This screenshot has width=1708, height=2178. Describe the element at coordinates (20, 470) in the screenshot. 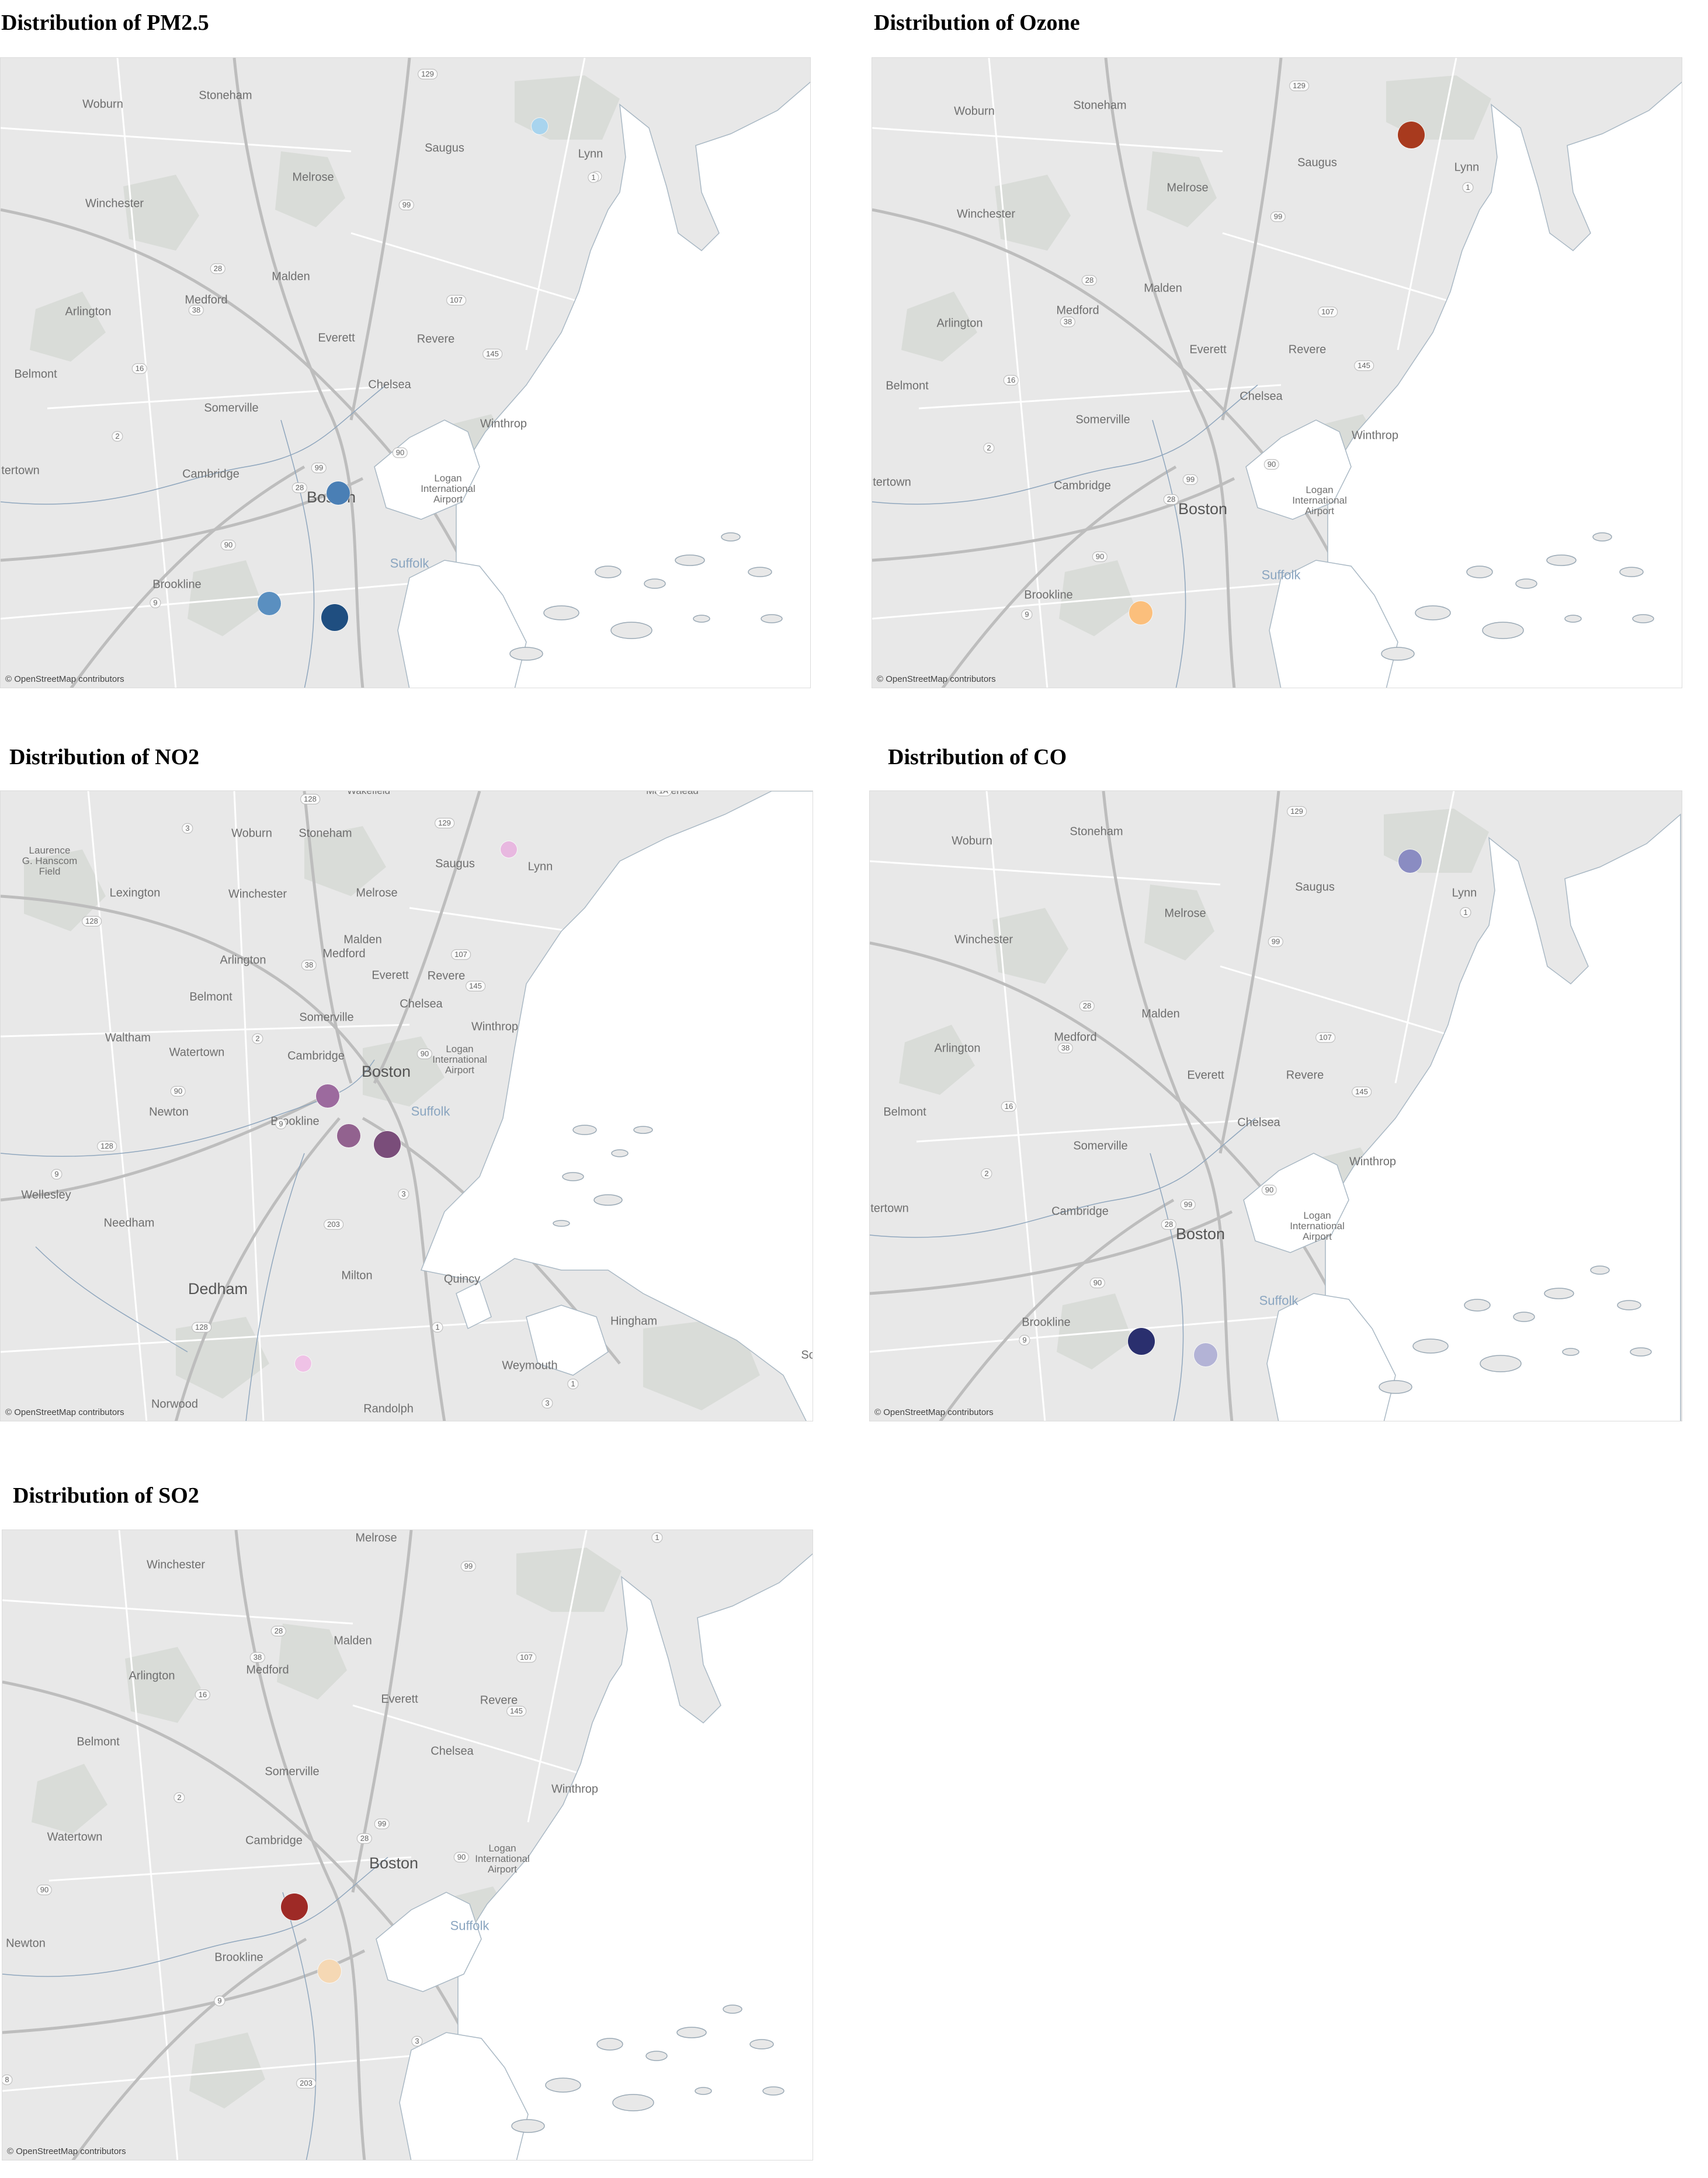

I see `place-label: tertown` at that location.